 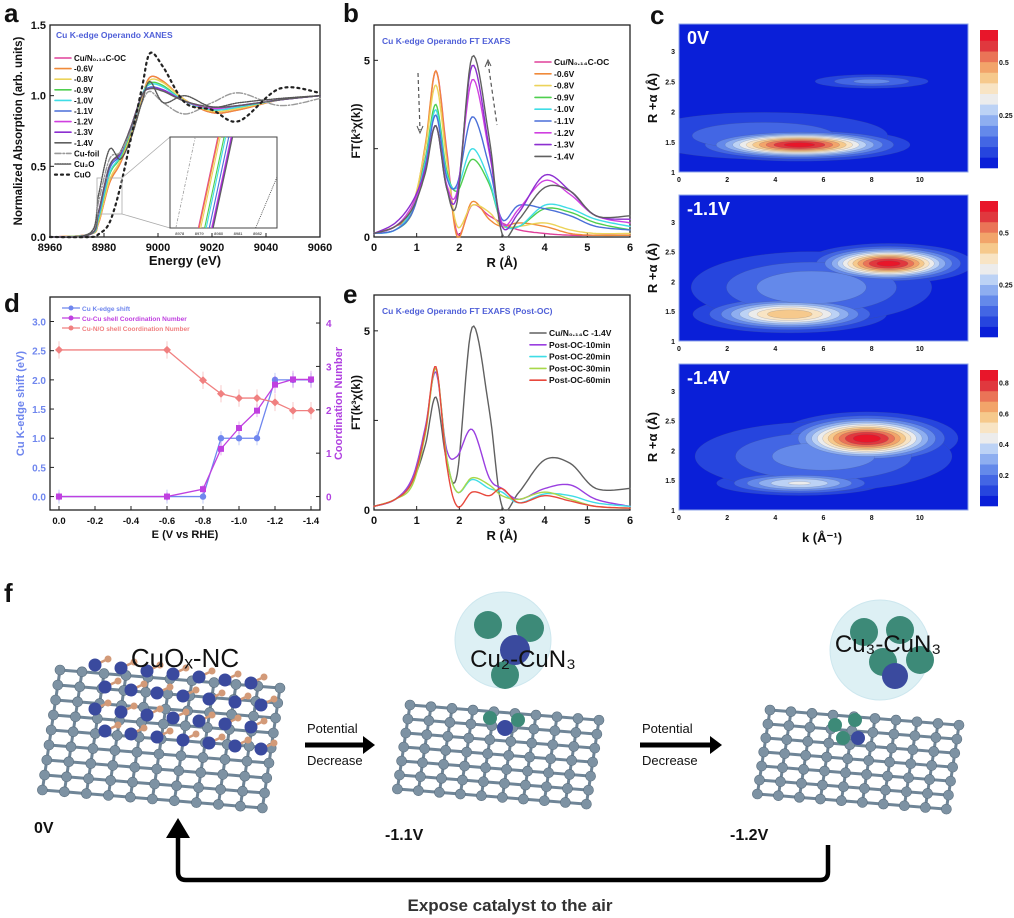 I want to click on x-tick-label: -0.2, so click(x=95, y=521).